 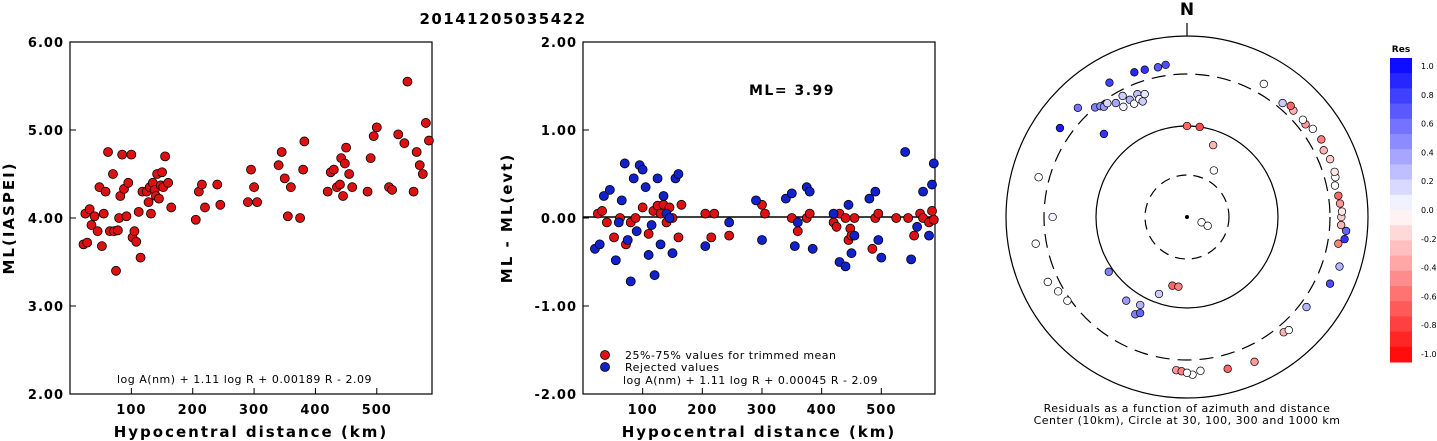 I want to click on event-title: 20141205035422, so click(x=502, y=19).